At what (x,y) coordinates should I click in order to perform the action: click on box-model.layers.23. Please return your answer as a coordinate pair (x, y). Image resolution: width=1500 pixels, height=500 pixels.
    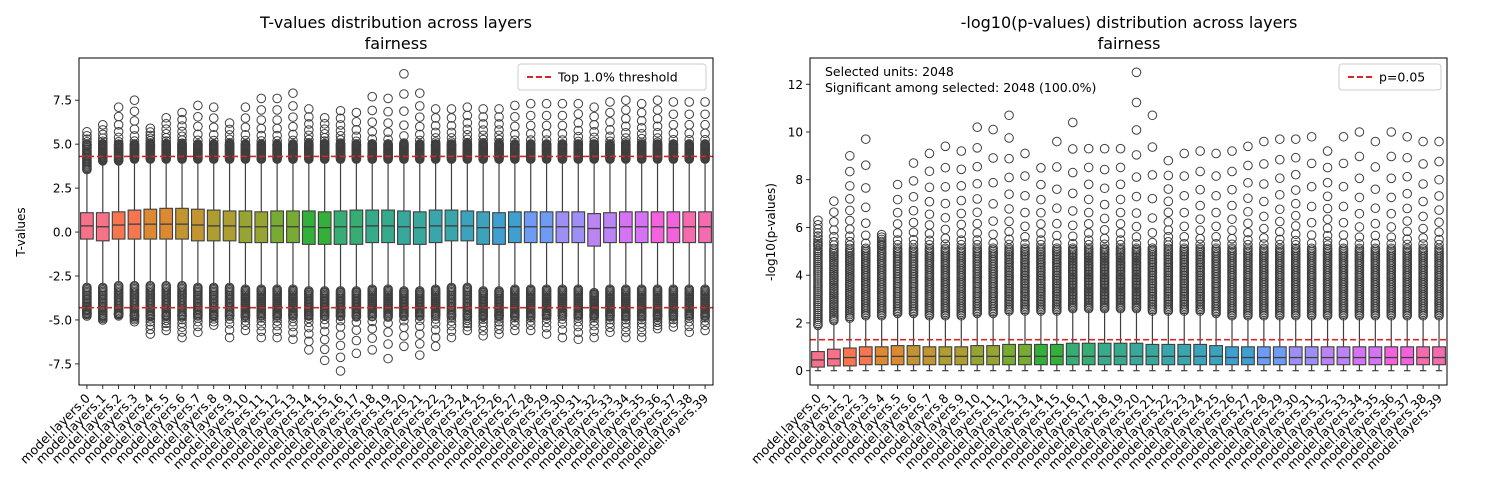
    Looking at the image, I should click on (1184, 260).